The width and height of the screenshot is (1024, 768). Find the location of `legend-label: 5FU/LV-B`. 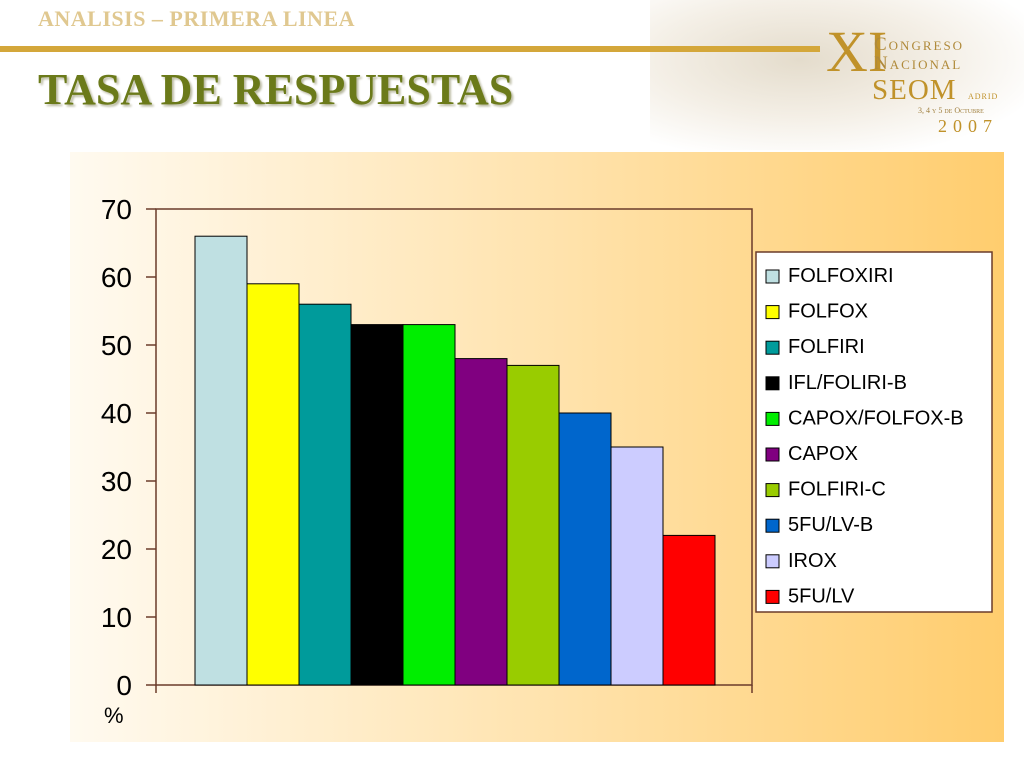

legend-label: 5FU/LV-B is located at coordinates (830, 525).